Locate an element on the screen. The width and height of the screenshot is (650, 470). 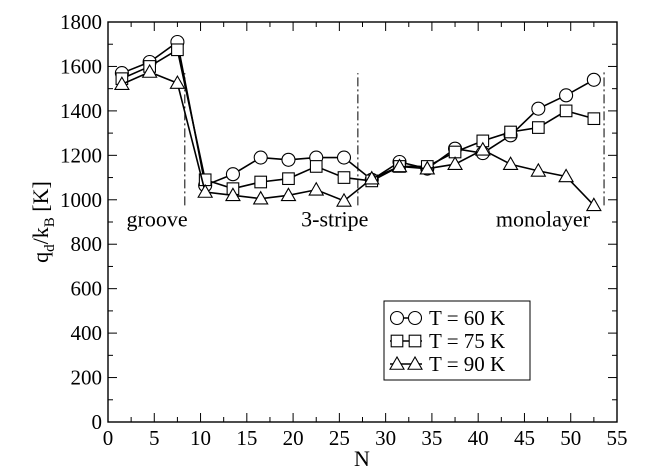
x-tick-label: 0 is located at coordinates (108, 438).